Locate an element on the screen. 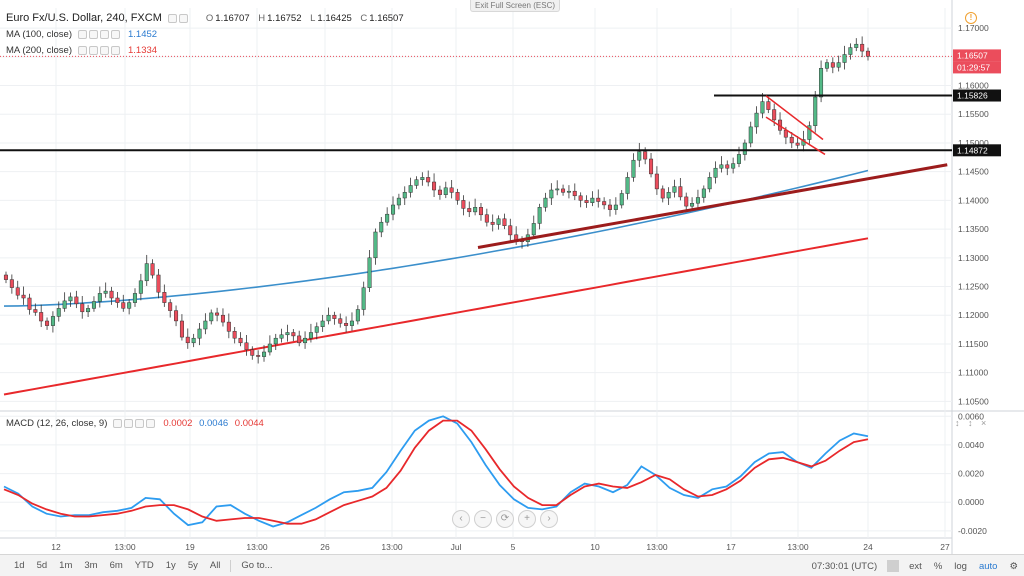  reset-icon: ⟳ is located at coordinates (505, 519).